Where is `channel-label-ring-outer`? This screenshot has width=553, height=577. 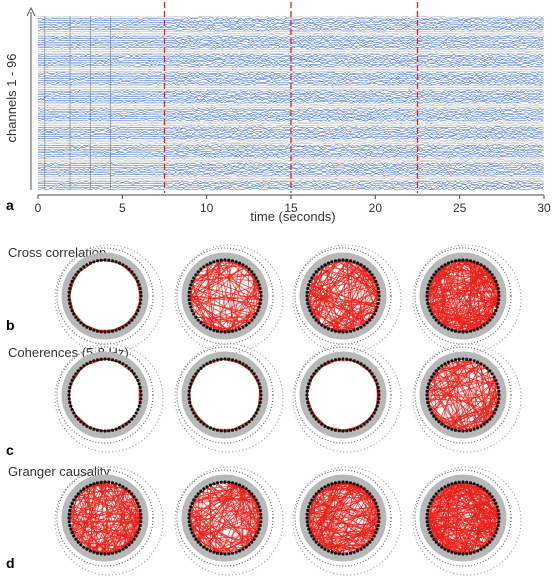
channel-label-ring-outer is located at coordinates (347, 521).